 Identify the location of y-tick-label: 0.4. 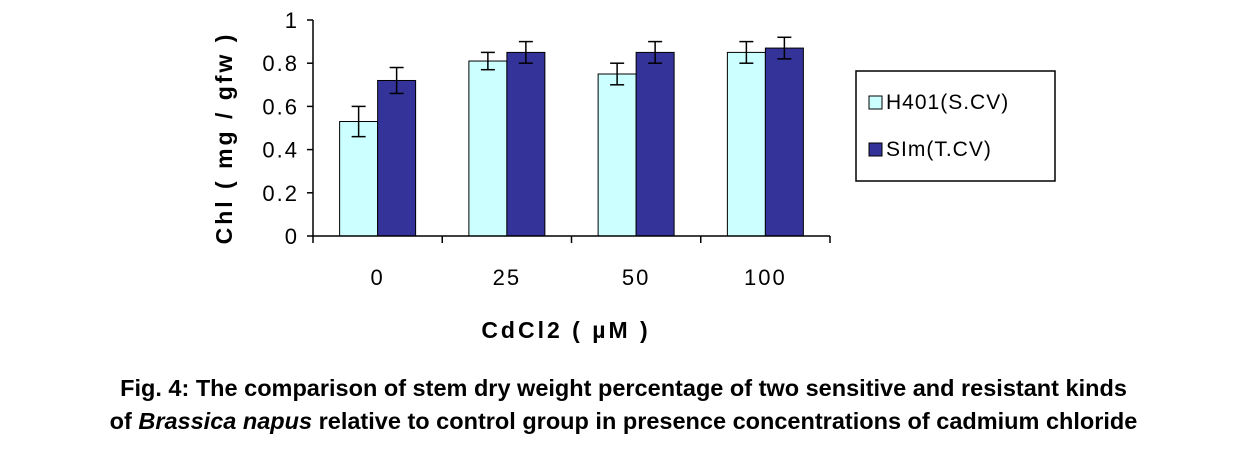
(280, 150).